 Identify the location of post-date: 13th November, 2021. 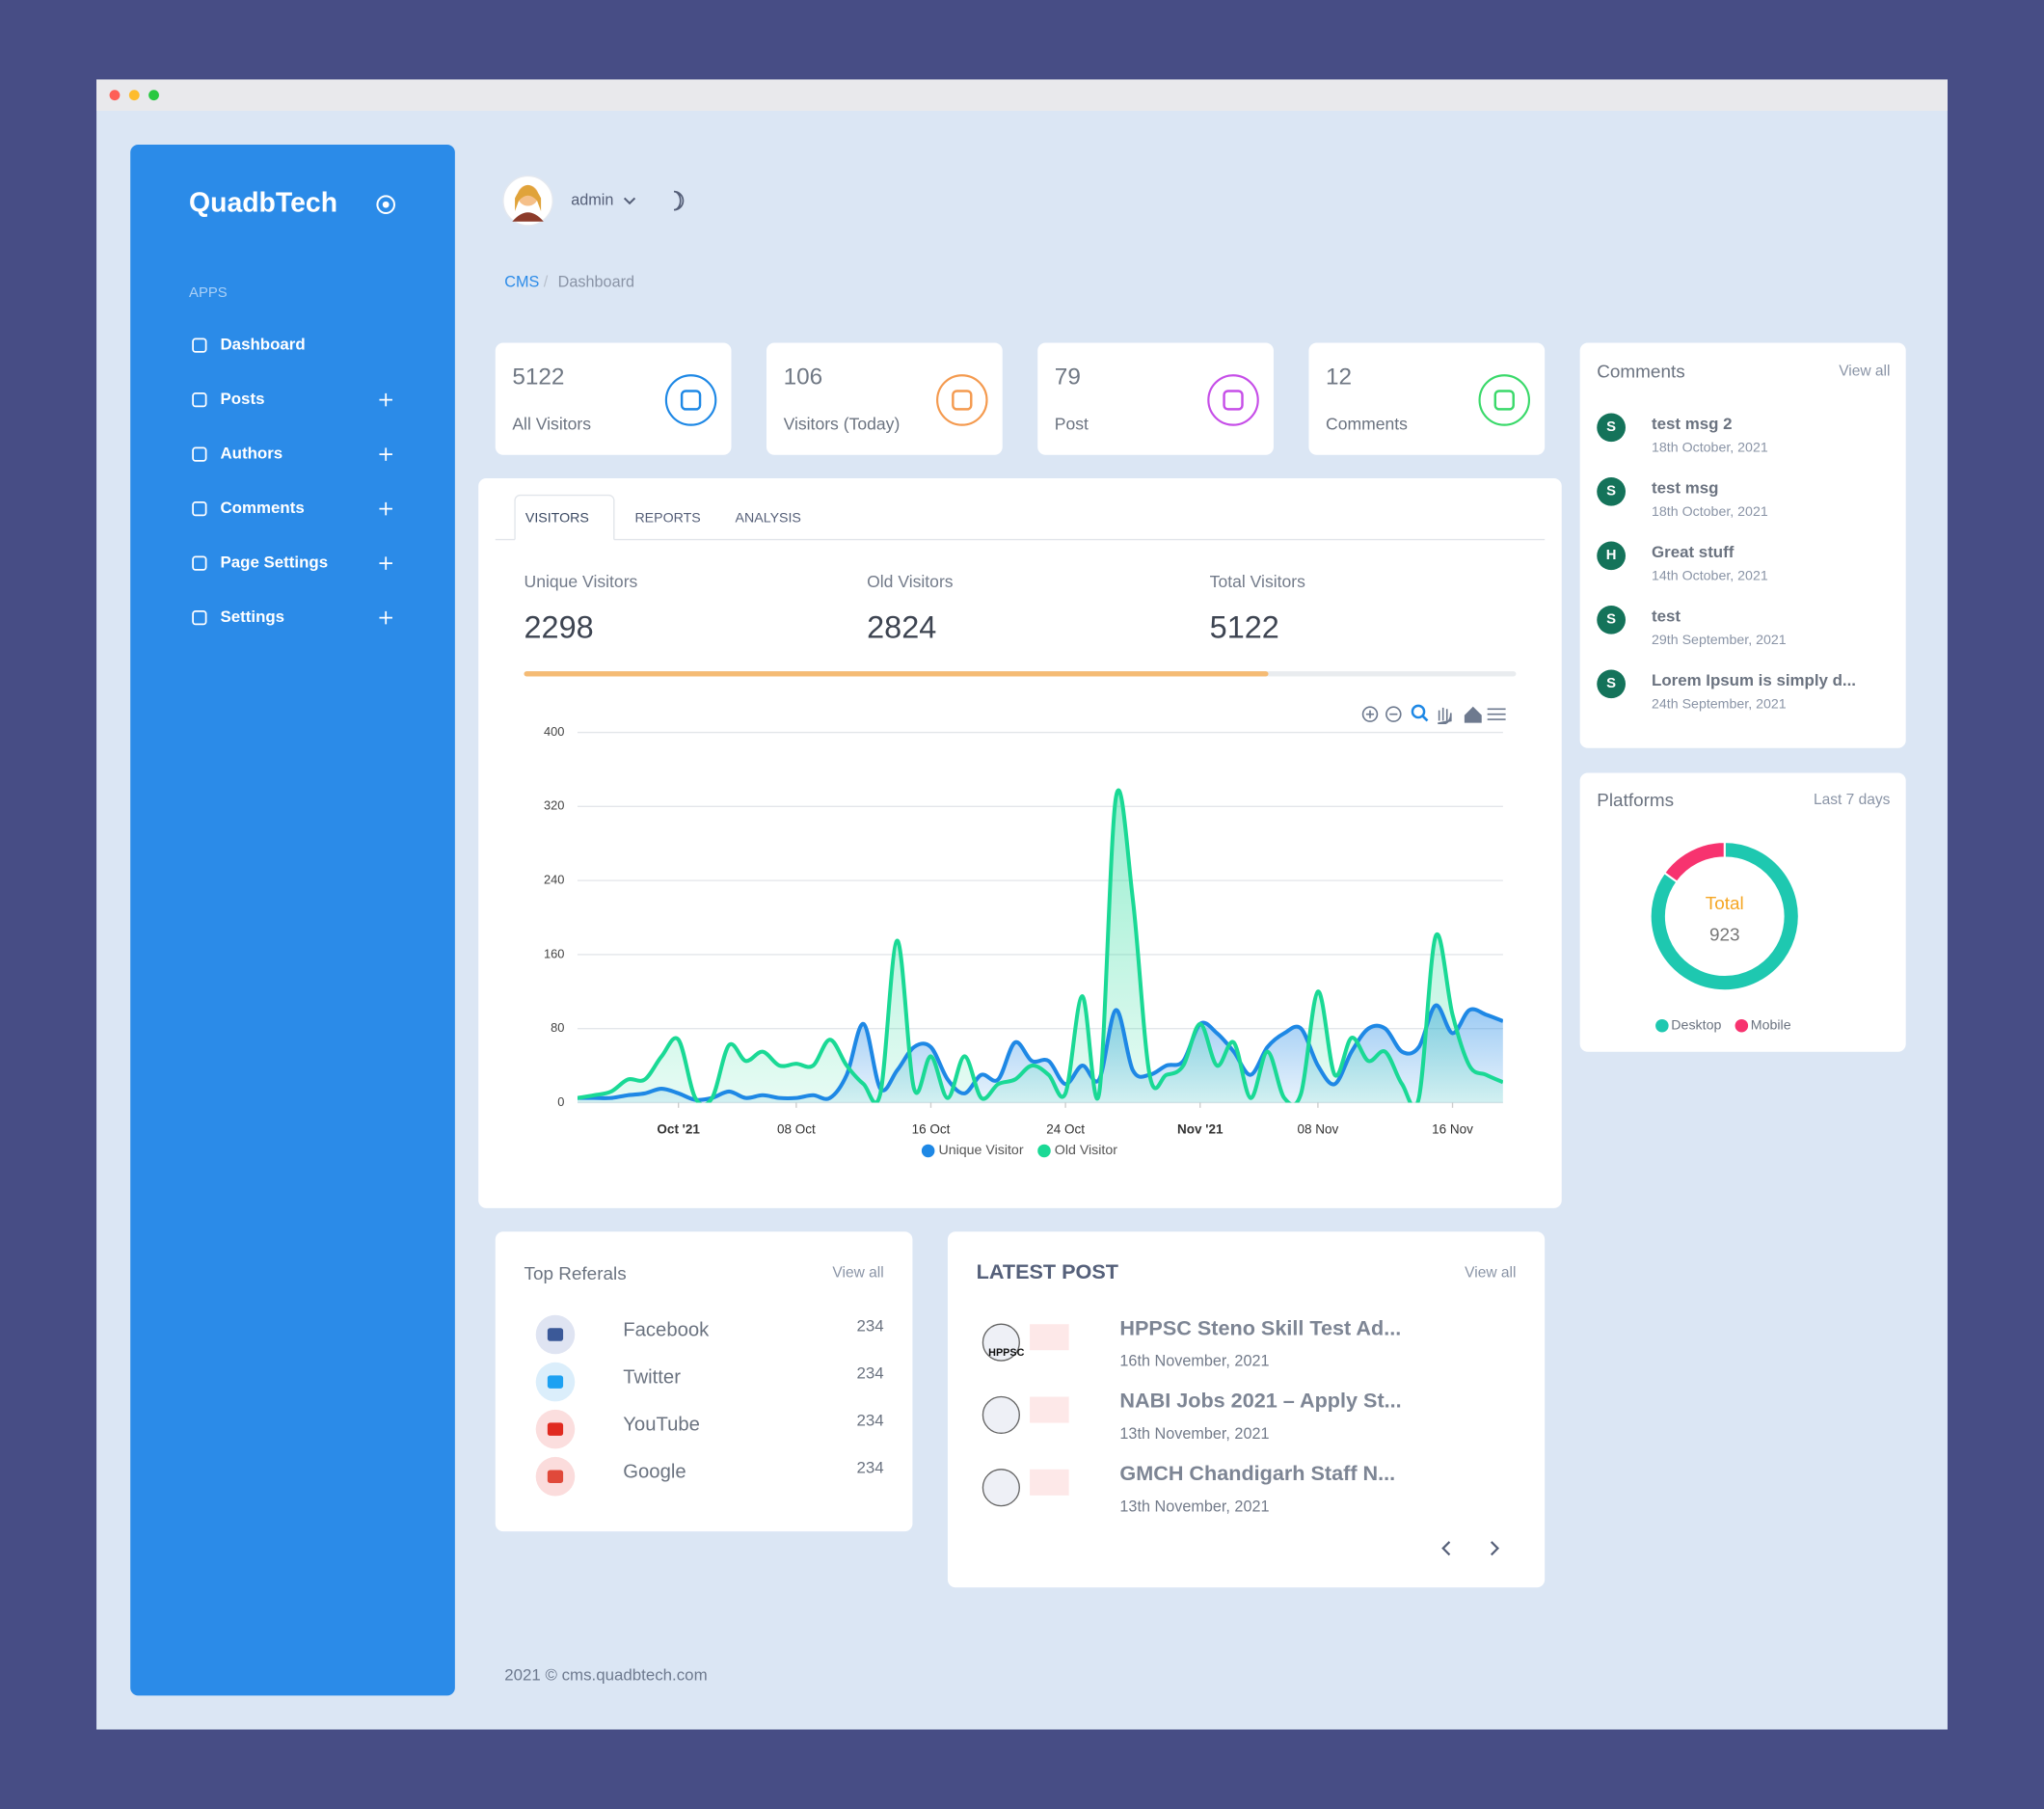
(1194, 1506).